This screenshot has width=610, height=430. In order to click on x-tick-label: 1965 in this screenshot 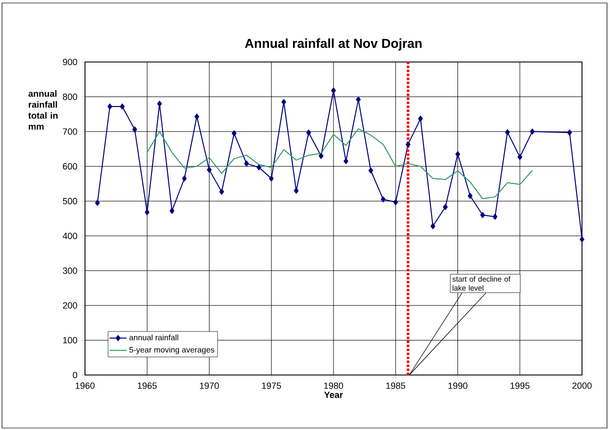, I will do `click(147, 385)`.